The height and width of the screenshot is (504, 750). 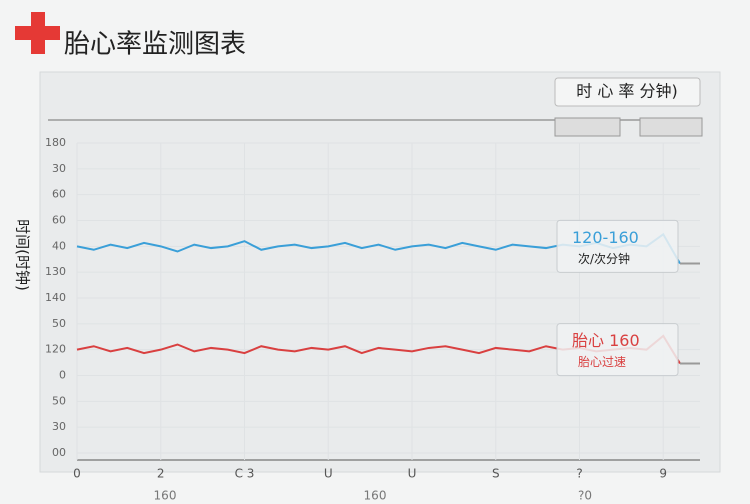 What do you see at coordinates (496, 474) in the screenshot?
I see `x-tick-label: S` at bounding box center [496, 474].